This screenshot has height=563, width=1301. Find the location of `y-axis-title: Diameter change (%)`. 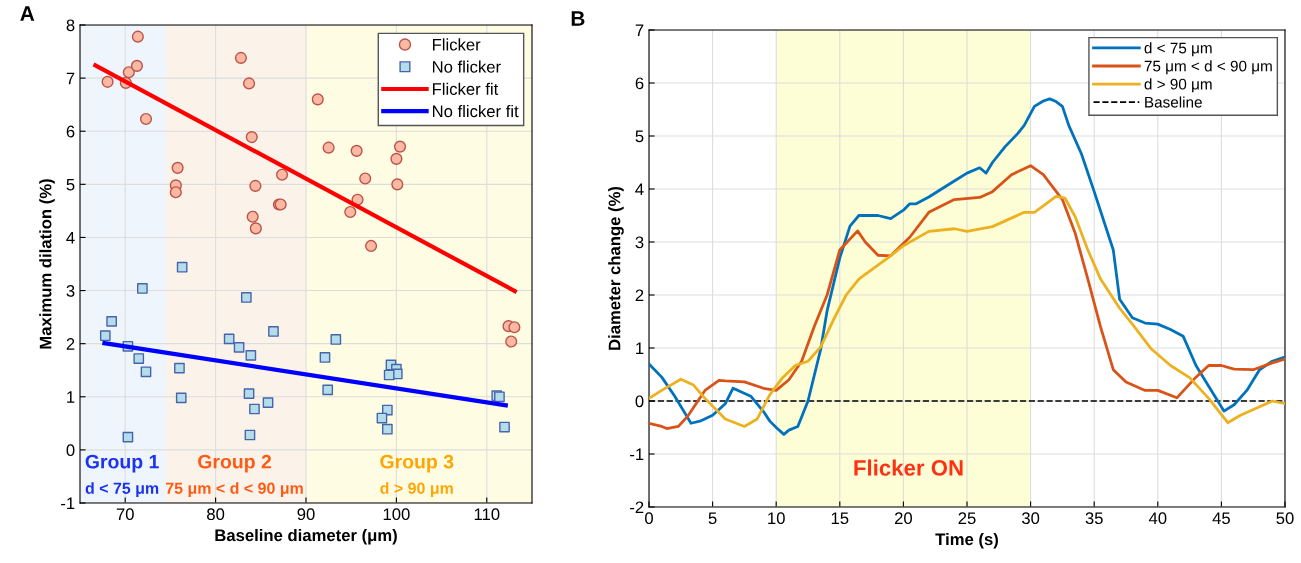

y-axis-title: Diameter change (%) is located at coordinates (616, 268).